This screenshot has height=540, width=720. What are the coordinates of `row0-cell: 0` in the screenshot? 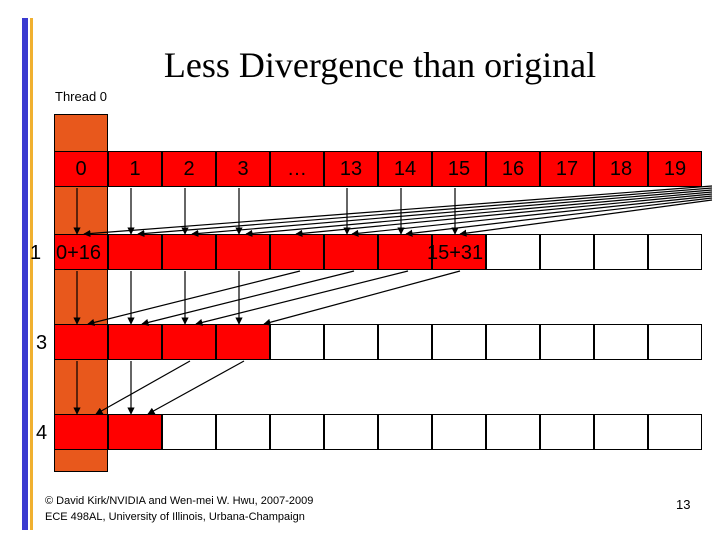 It's located at (81, 169).